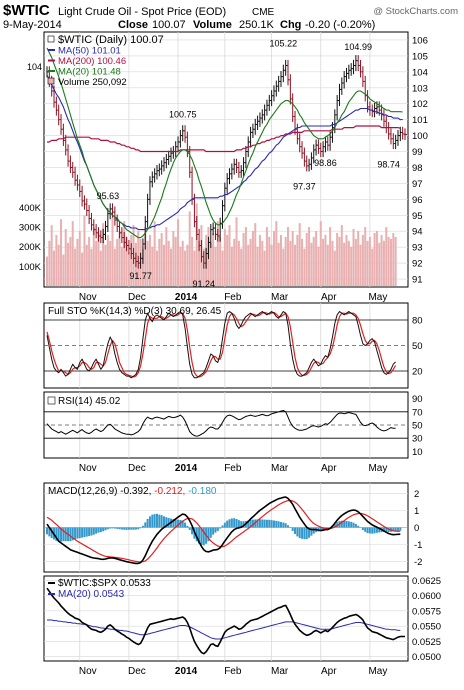  I want to click on legend-swatch, so click(51, 39).